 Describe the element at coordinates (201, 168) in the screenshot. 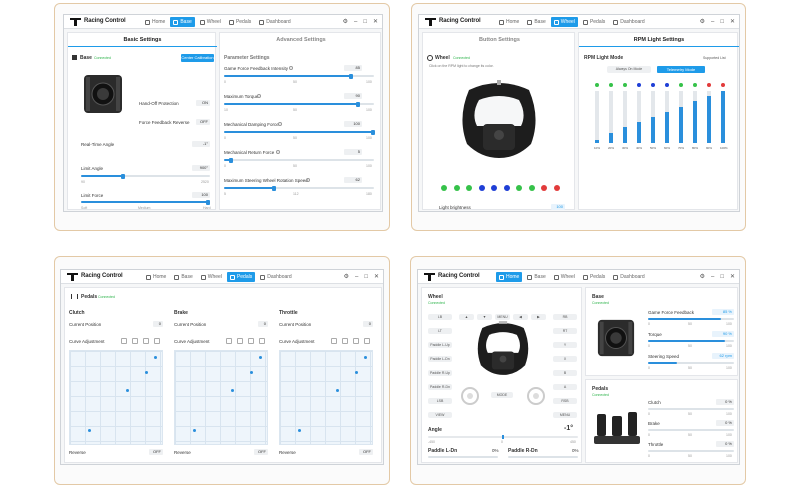

I see `limit-angle-value: 900°` at that location.